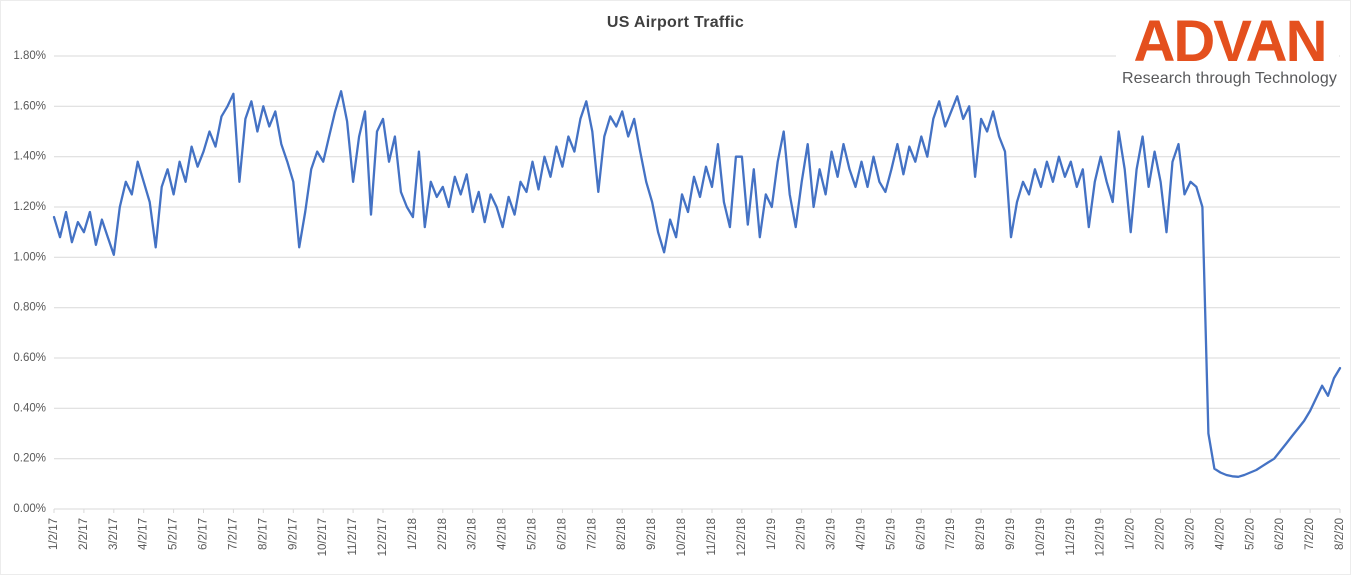  What do you see at coordinates (174, 534) in the screenshot?
I see `x-axis-tick-label: 5/2/17` at bounding box center [174, 534].